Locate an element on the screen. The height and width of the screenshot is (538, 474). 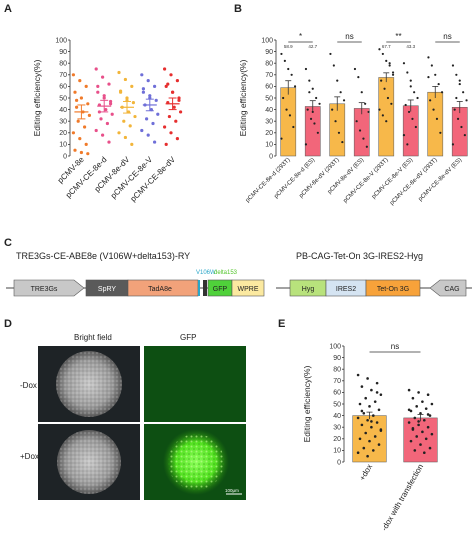
panel-letter-c: C is located at coordinates (8, 243).